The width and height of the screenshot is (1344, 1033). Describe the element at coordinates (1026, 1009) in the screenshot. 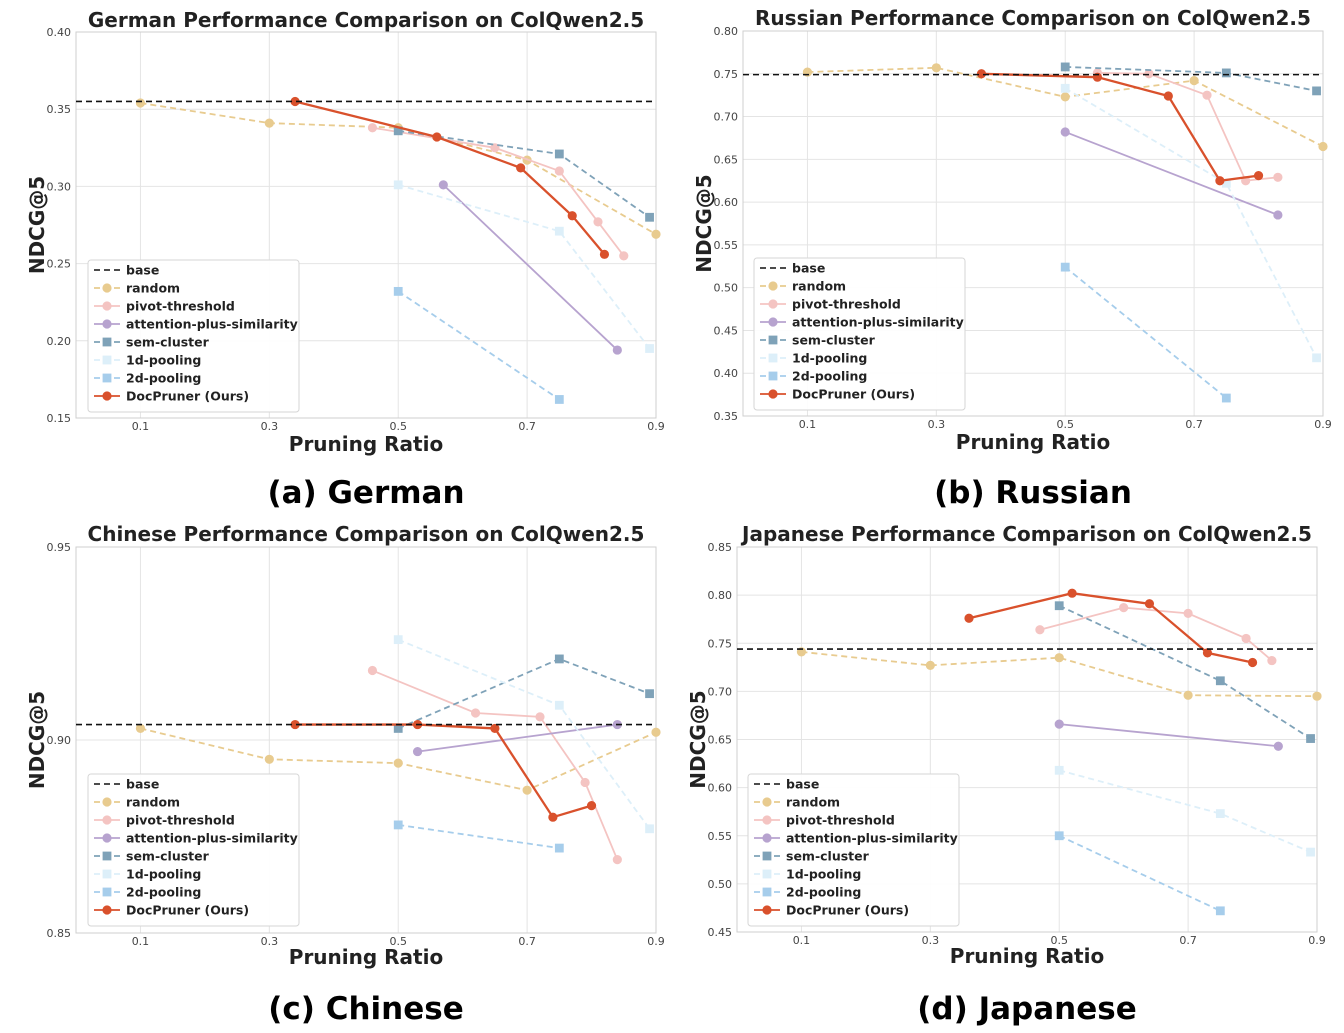

I see `panel-caption: (d) Japanese` at that location.